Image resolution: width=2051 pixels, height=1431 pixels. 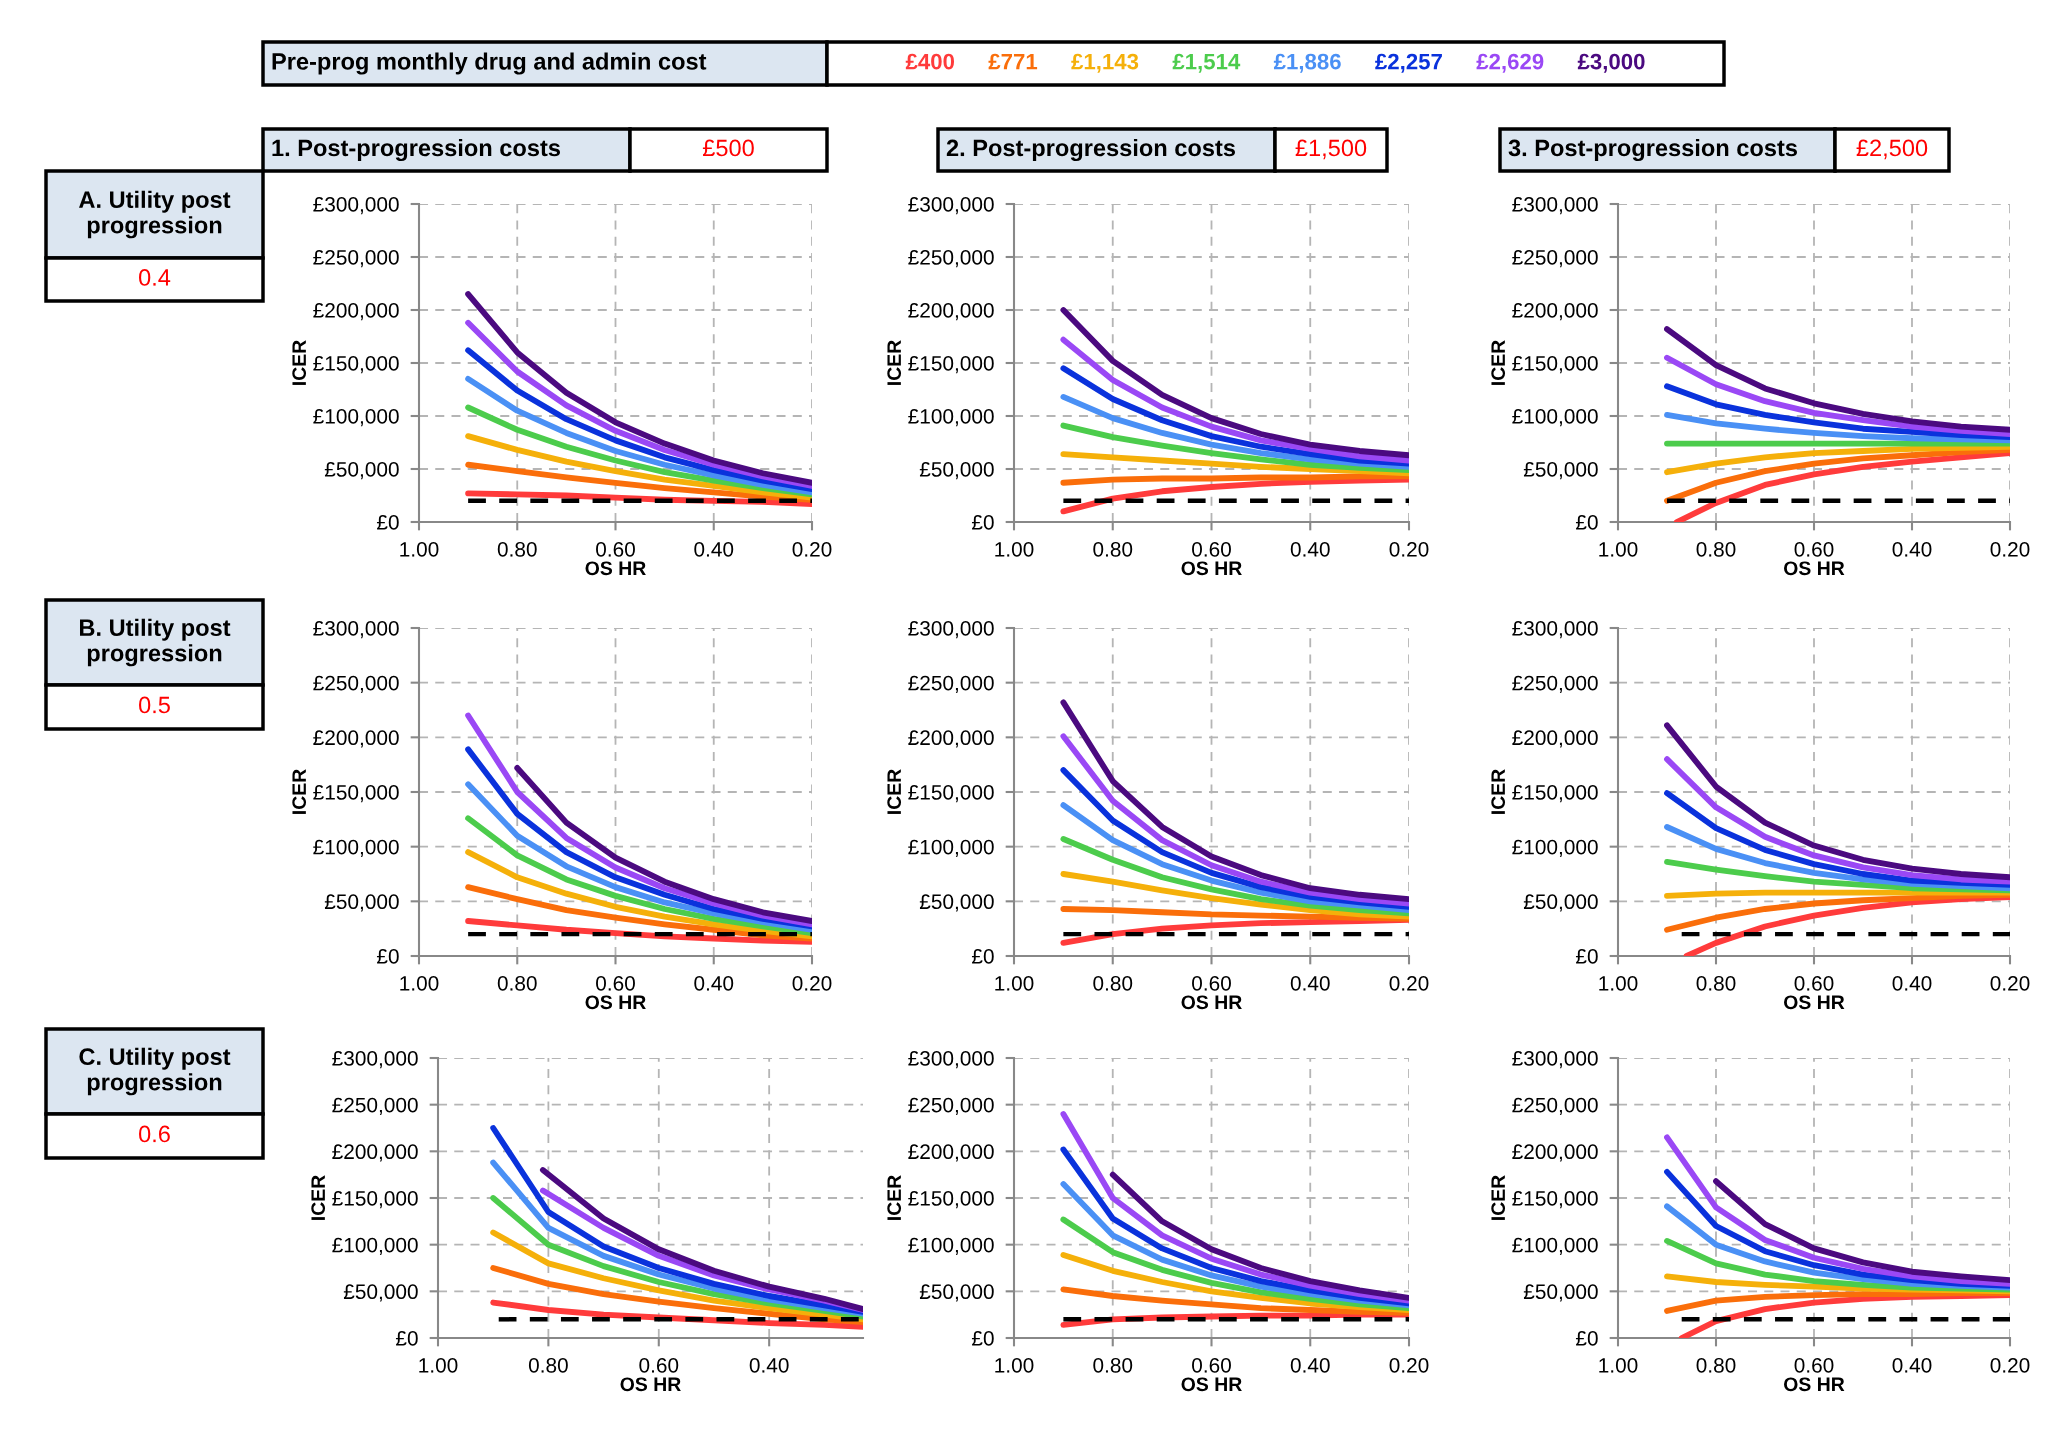 What do you see at coordinates (155, 277) in the screenshot?
I see `text: 0.4` at bounding box center [155, 277].